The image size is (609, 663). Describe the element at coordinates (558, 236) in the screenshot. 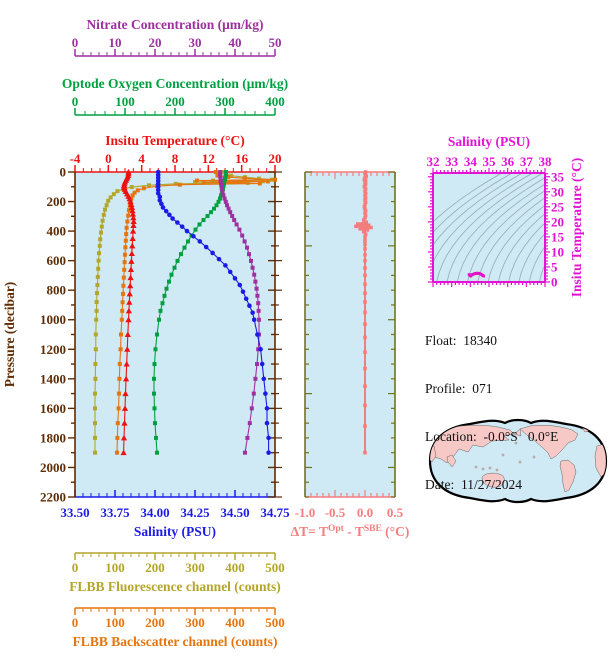

I see `svg-text: 15` at that location.